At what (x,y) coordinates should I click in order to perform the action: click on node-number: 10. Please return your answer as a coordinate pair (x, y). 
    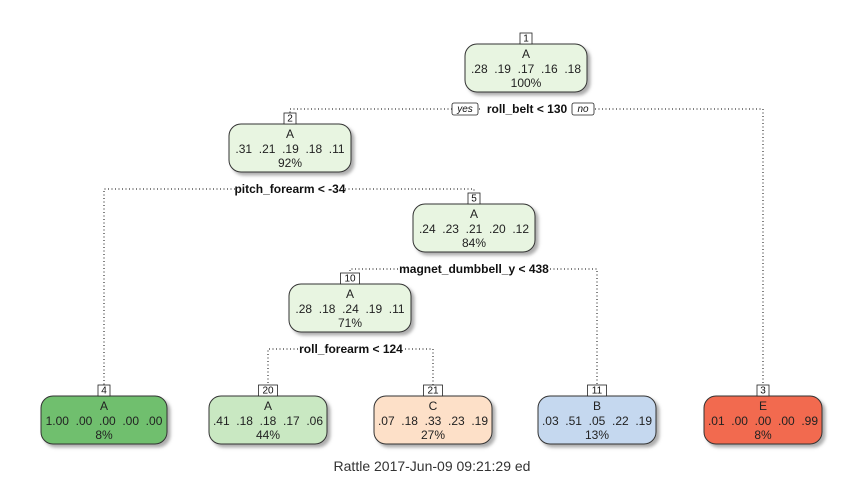
    Looking at the image, I should click on (350, 279).